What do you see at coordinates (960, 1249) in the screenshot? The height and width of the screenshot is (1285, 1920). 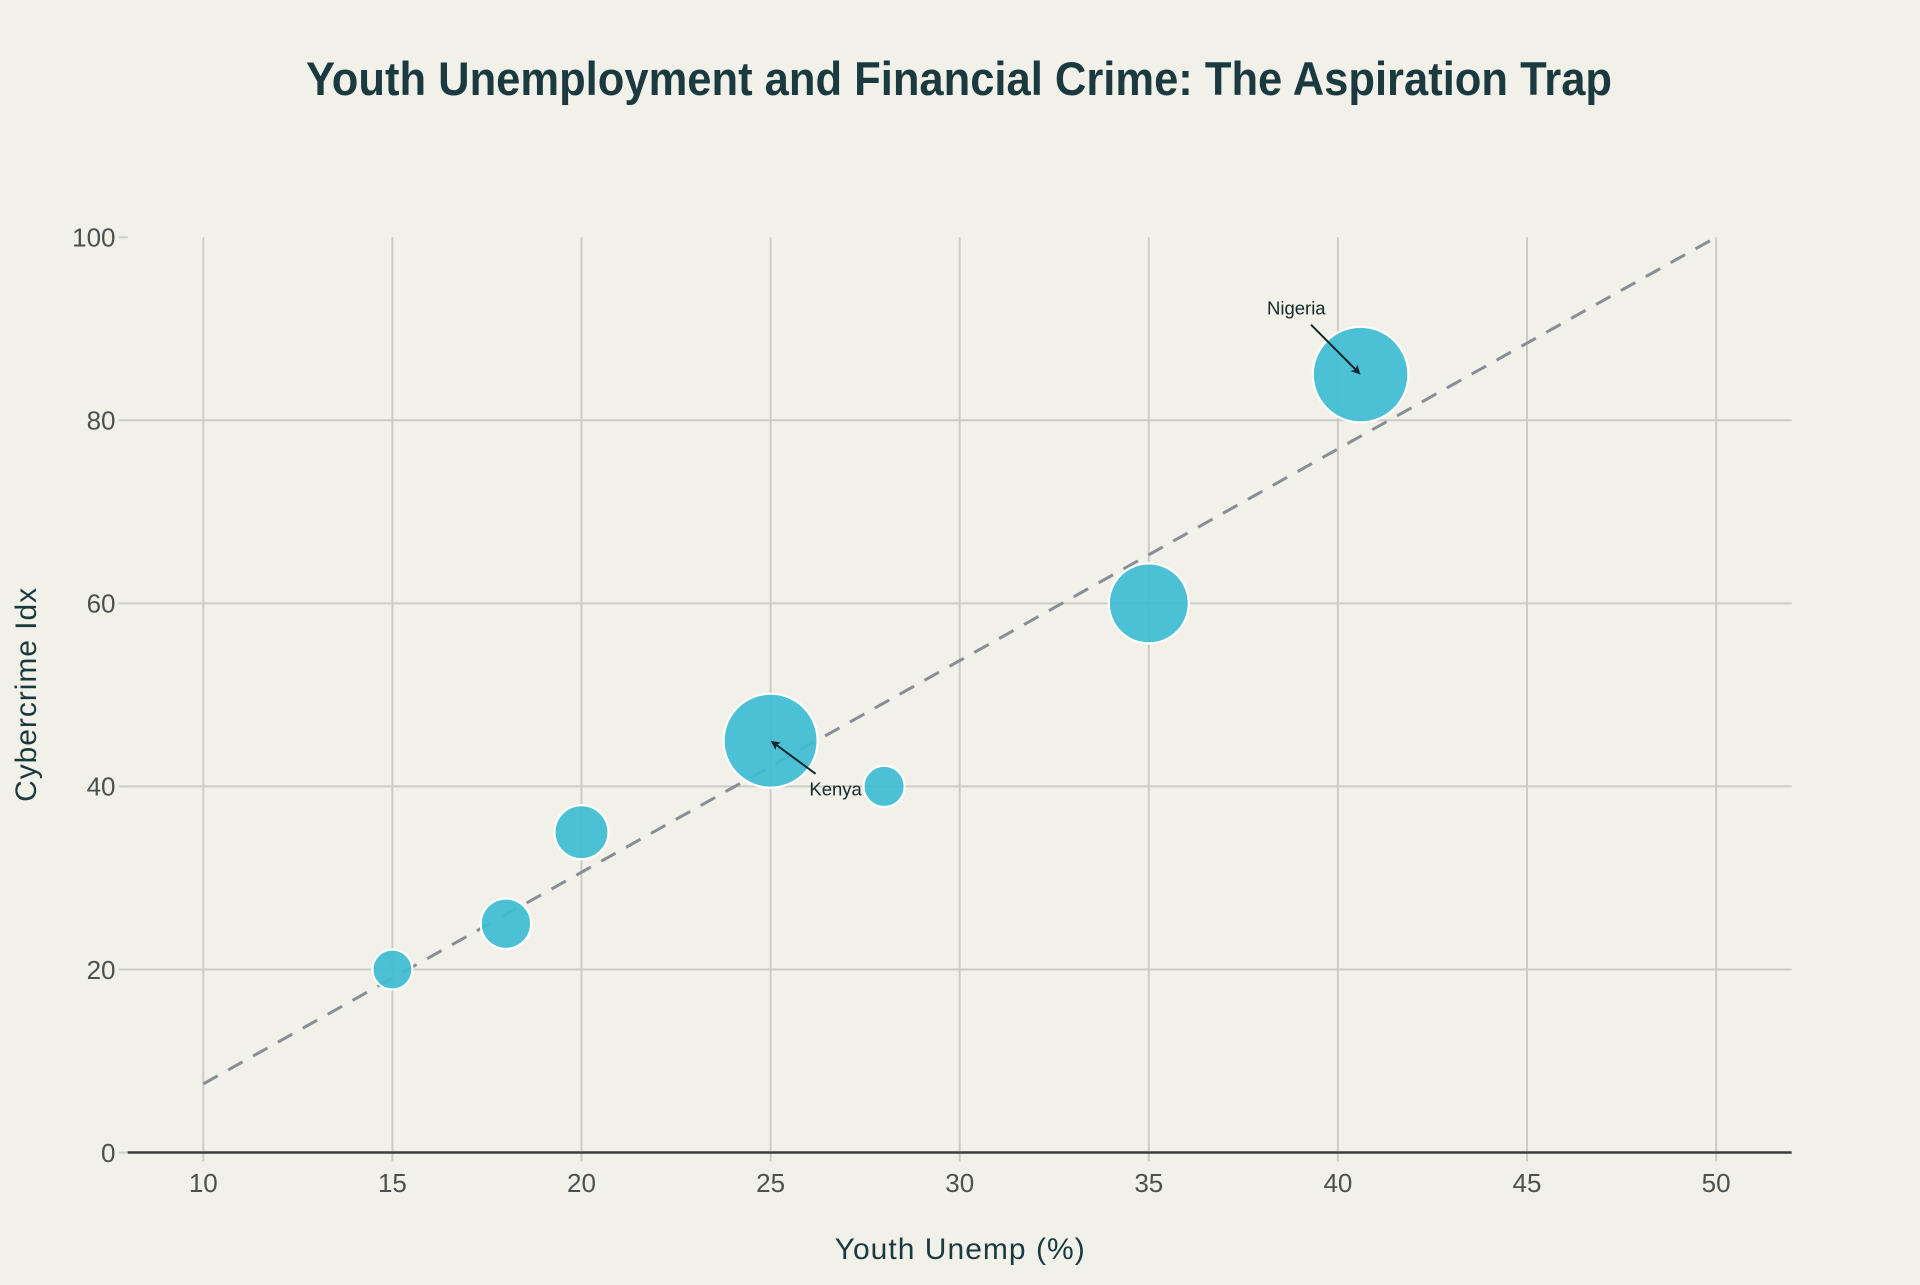 I see `svg-text: Youth Unemp (%)` at bounding box center [960, 1249].